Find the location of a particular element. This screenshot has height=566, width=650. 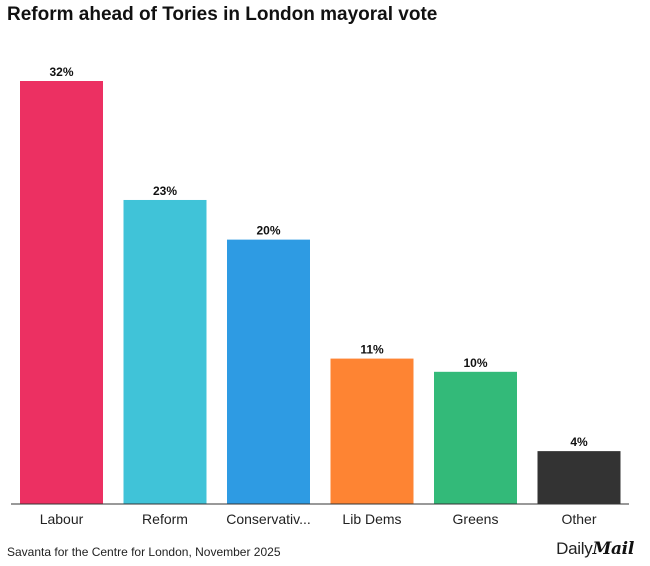

value-label-1: 23% is located at coordinates (165, 191).